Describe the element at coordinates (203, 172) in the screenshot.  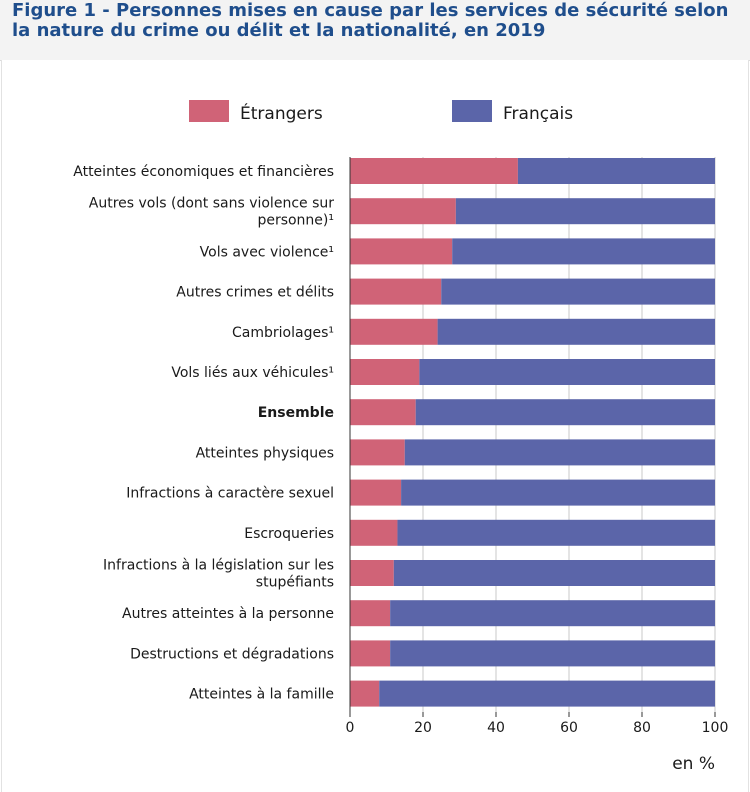
I see `category-label: Atteintes économiques et financières` at that location.